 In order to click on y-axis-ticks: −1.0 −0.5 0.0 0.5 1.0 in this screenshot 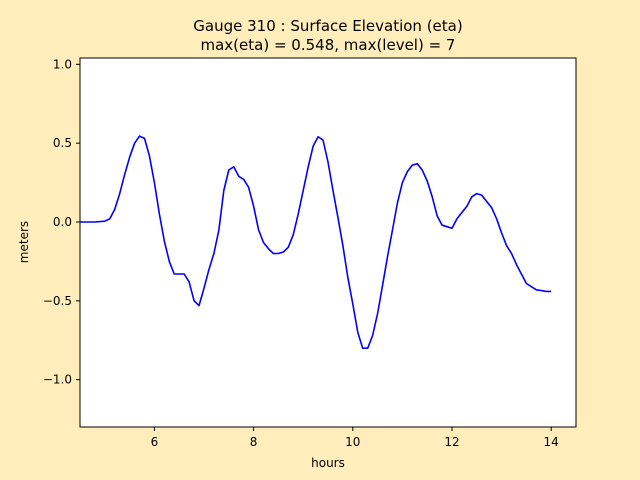, I will do `click(61, 222)`.